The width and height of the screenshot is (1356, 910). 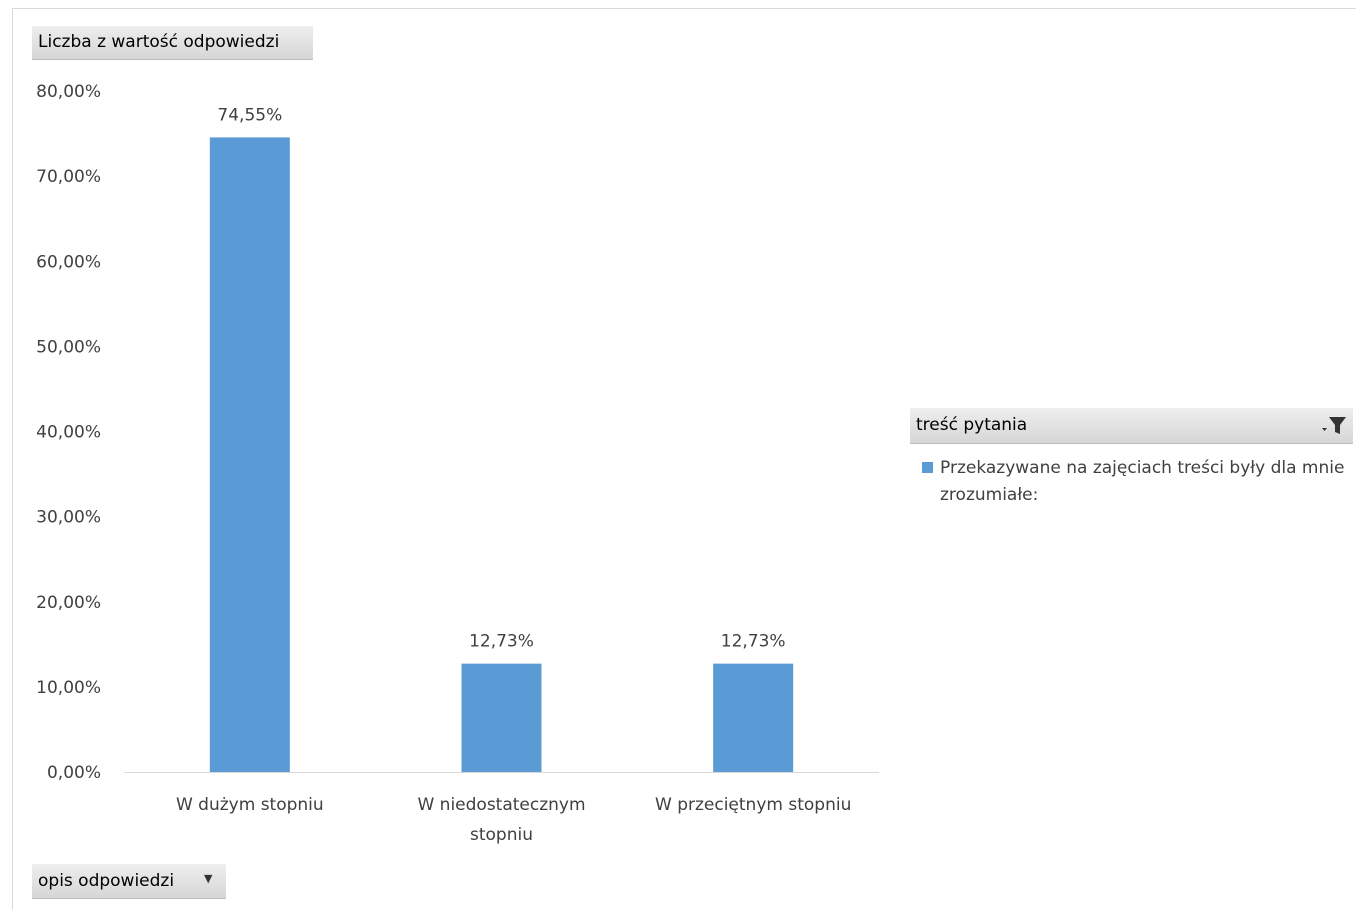 What do you see at coordinates (159, 42) in the screenshot?
I see `value-field-label: Liczba z wartość odpowiedzi` at bounding box center [159, 42].